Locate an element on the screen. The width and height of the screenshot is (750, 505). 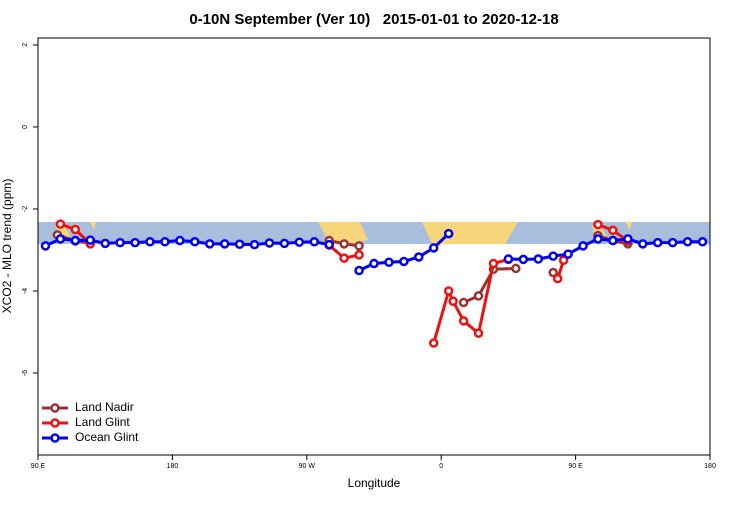
x-tick-label: 90 W is located at coordinates (307, 466).